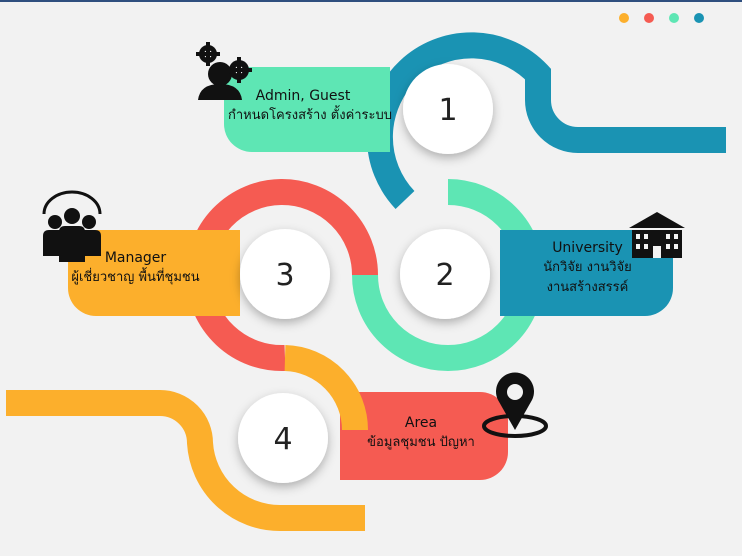 This screenshot has width=742, height=556. What do you see at coordinates (624, 18) in the screenshot?
I see `dot-orange` at bounding box center [624, 18].